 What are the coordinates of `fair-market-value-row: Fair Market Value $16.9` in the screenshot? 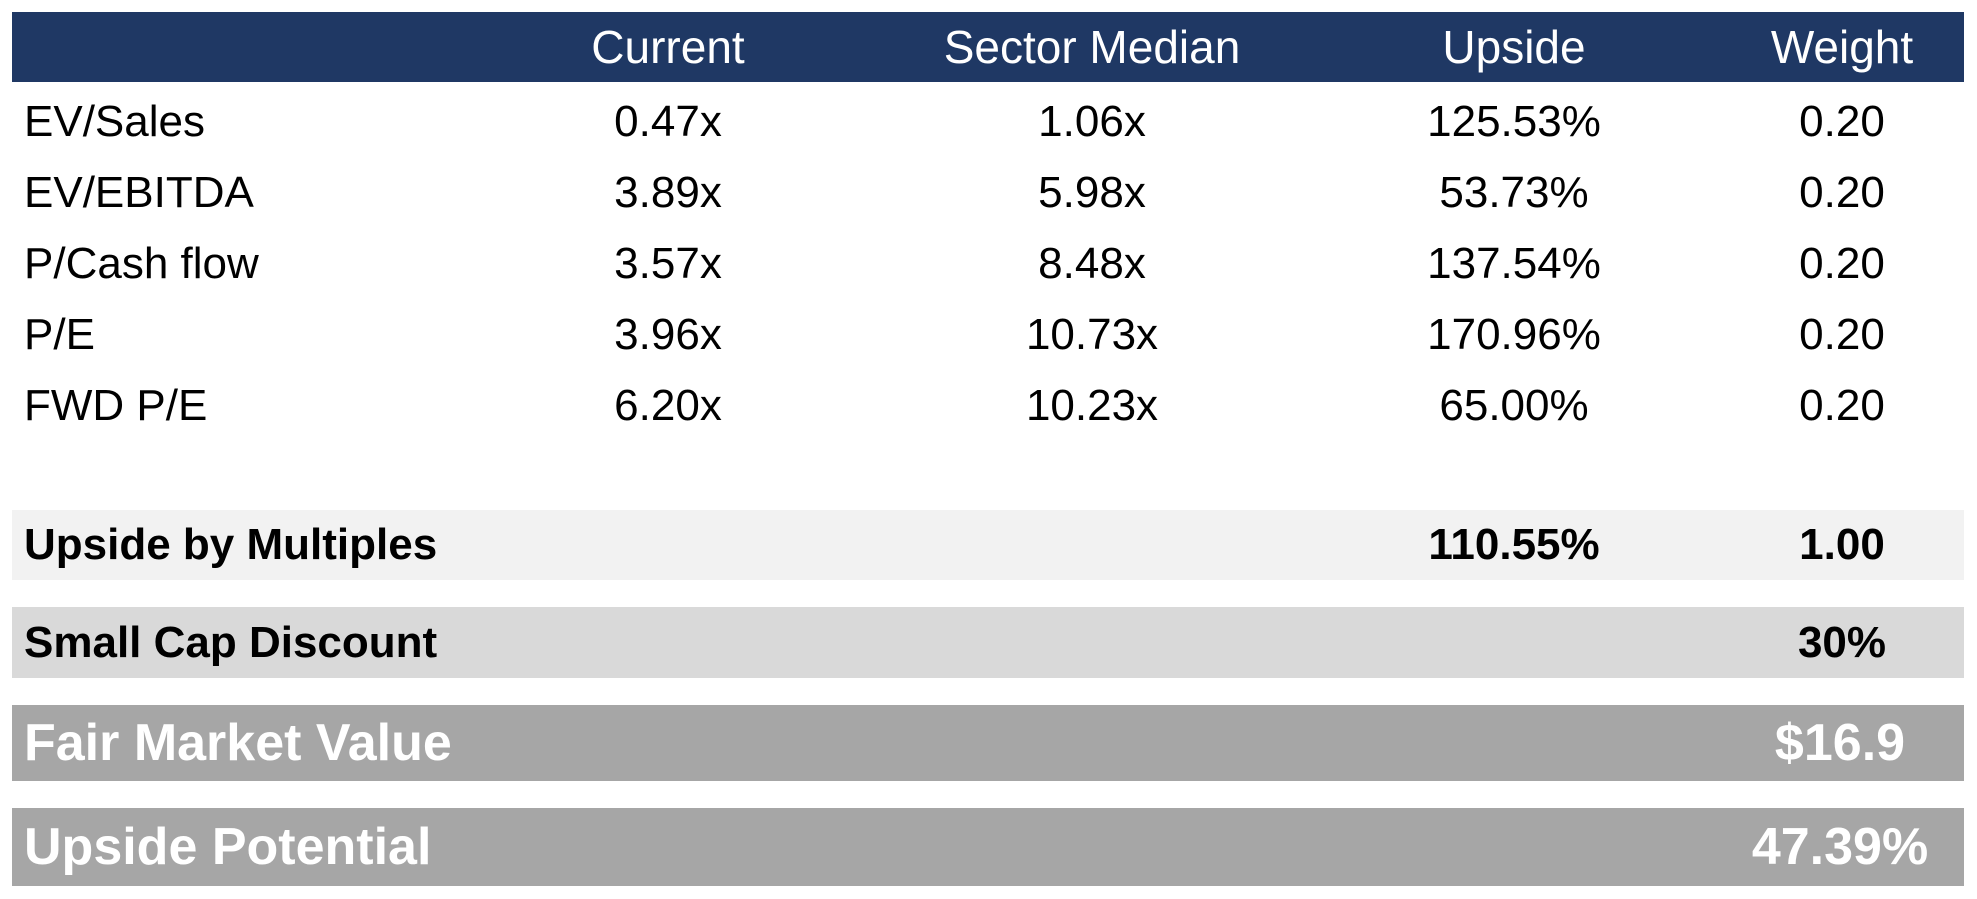 It's located at (988, 743).